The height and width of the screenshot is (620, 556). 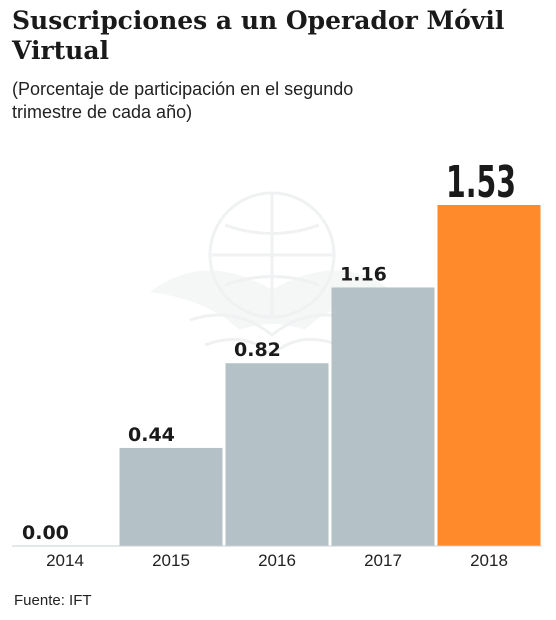 I want to click on bar-2016, so click(x=277, y=454).